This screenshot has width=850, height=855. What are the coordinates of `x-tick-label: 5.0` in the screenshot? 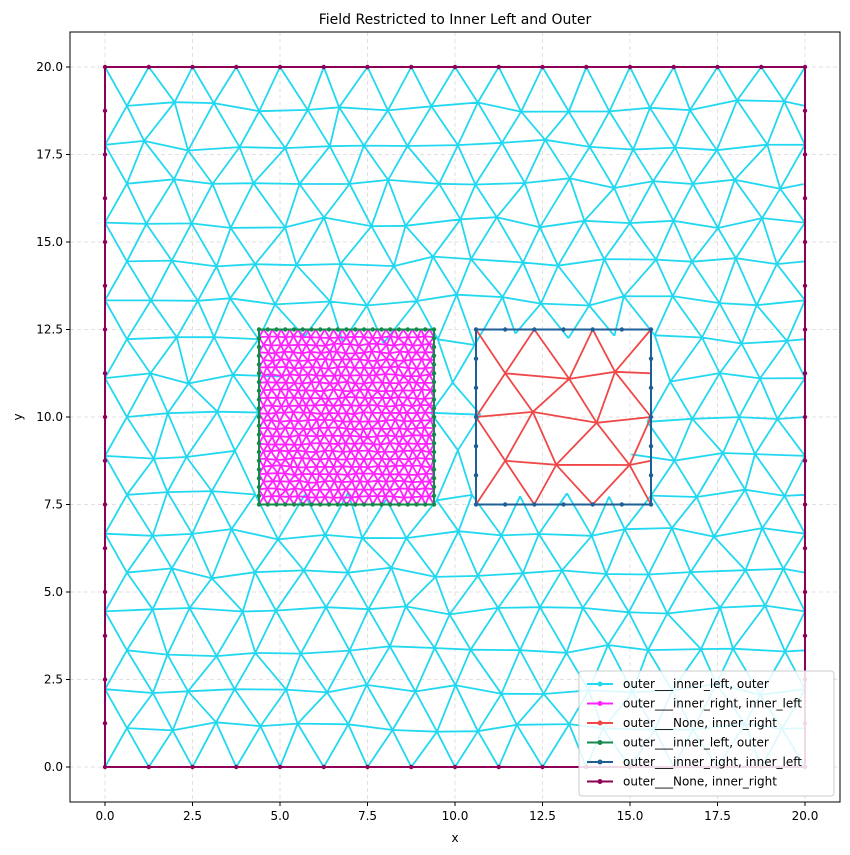 It's located at (279, 816).